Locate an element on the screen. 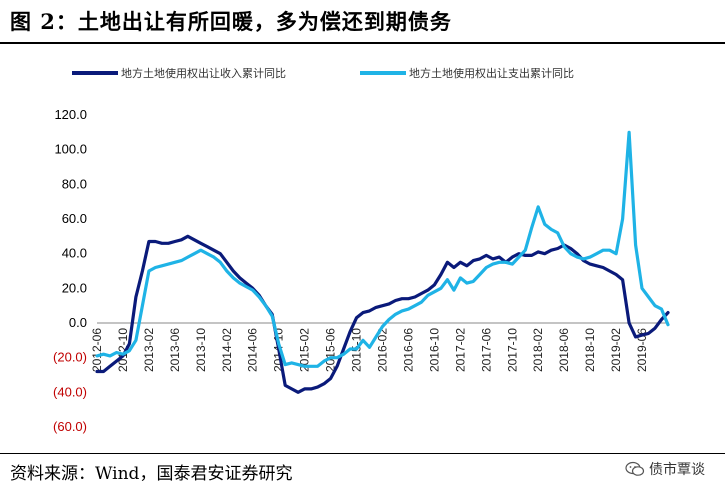 The image size is (725, 493). x-tick-label: 2018-10 is located at coordinates (590, 350).